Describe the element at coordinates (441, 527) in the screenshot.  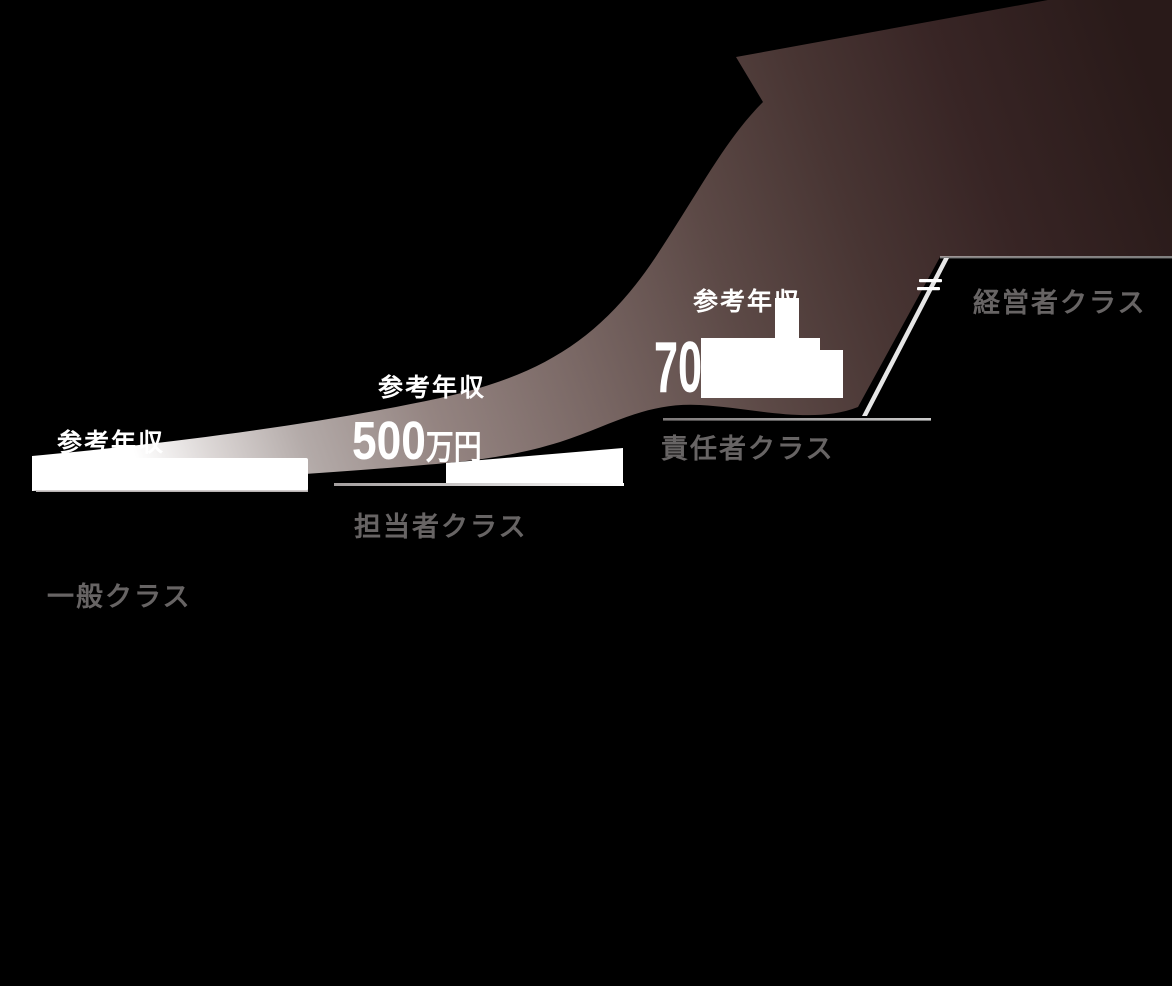
I see `class-label-staff: 担当者クラス` at that location.